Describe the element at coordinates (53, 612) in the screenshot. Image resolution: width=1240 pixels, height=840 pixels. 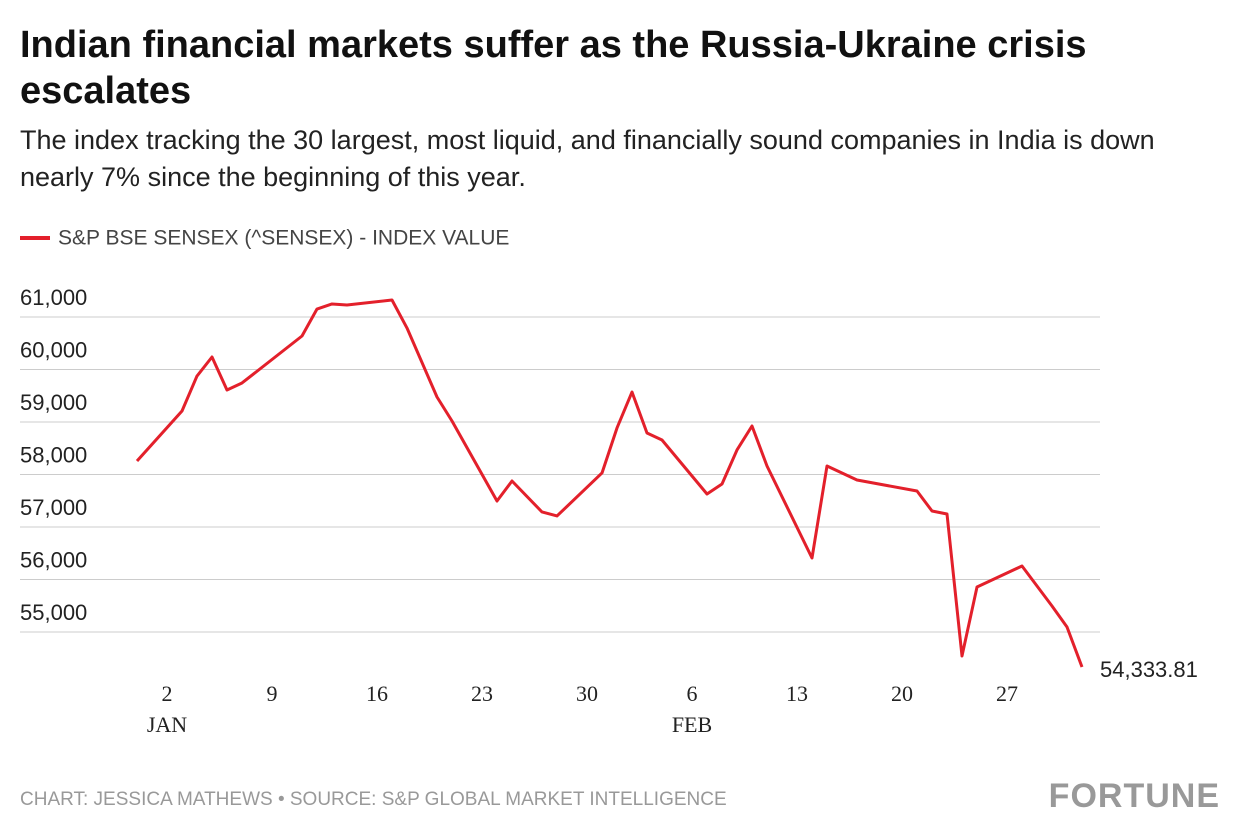
I see `y-tick-label: 55,000` at that location.